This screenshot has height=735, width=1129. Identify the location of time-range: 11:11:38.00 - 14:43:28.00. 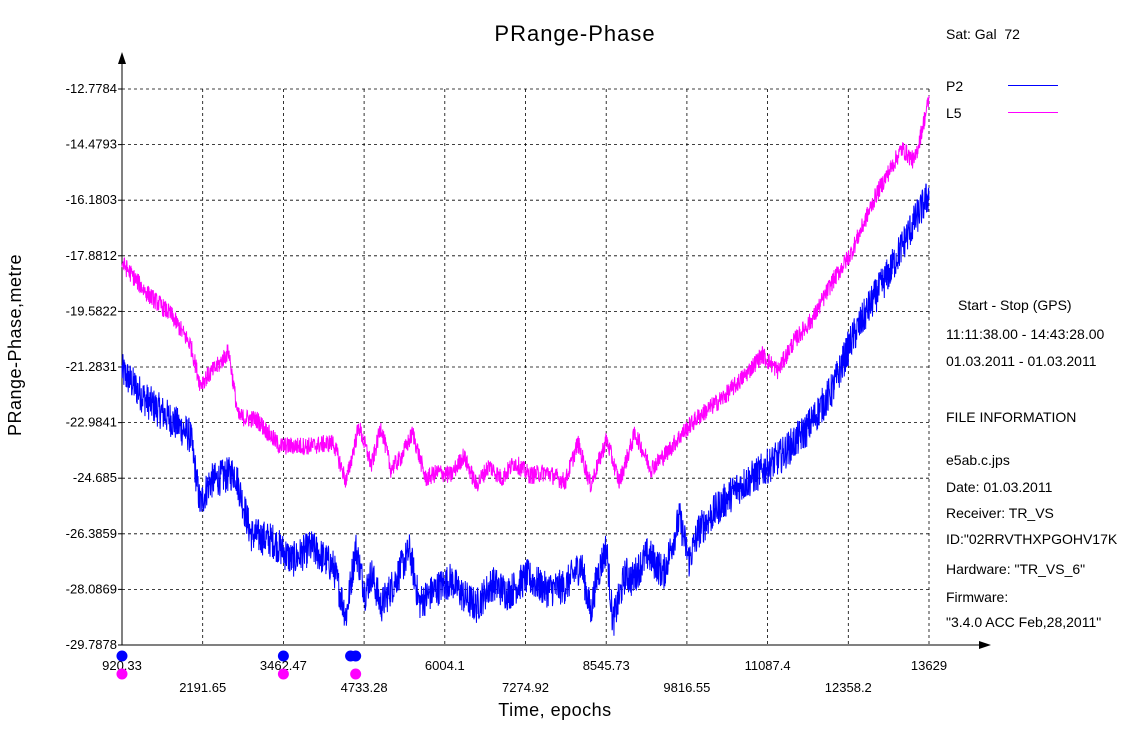
(1025, 334).